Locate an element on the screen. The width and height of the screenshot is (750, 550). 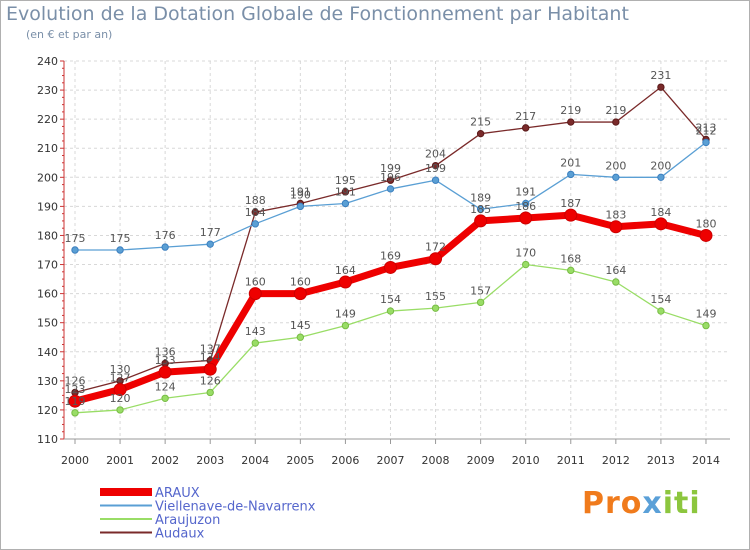
legend-label: Audaux is located at coordinates (180, 534).